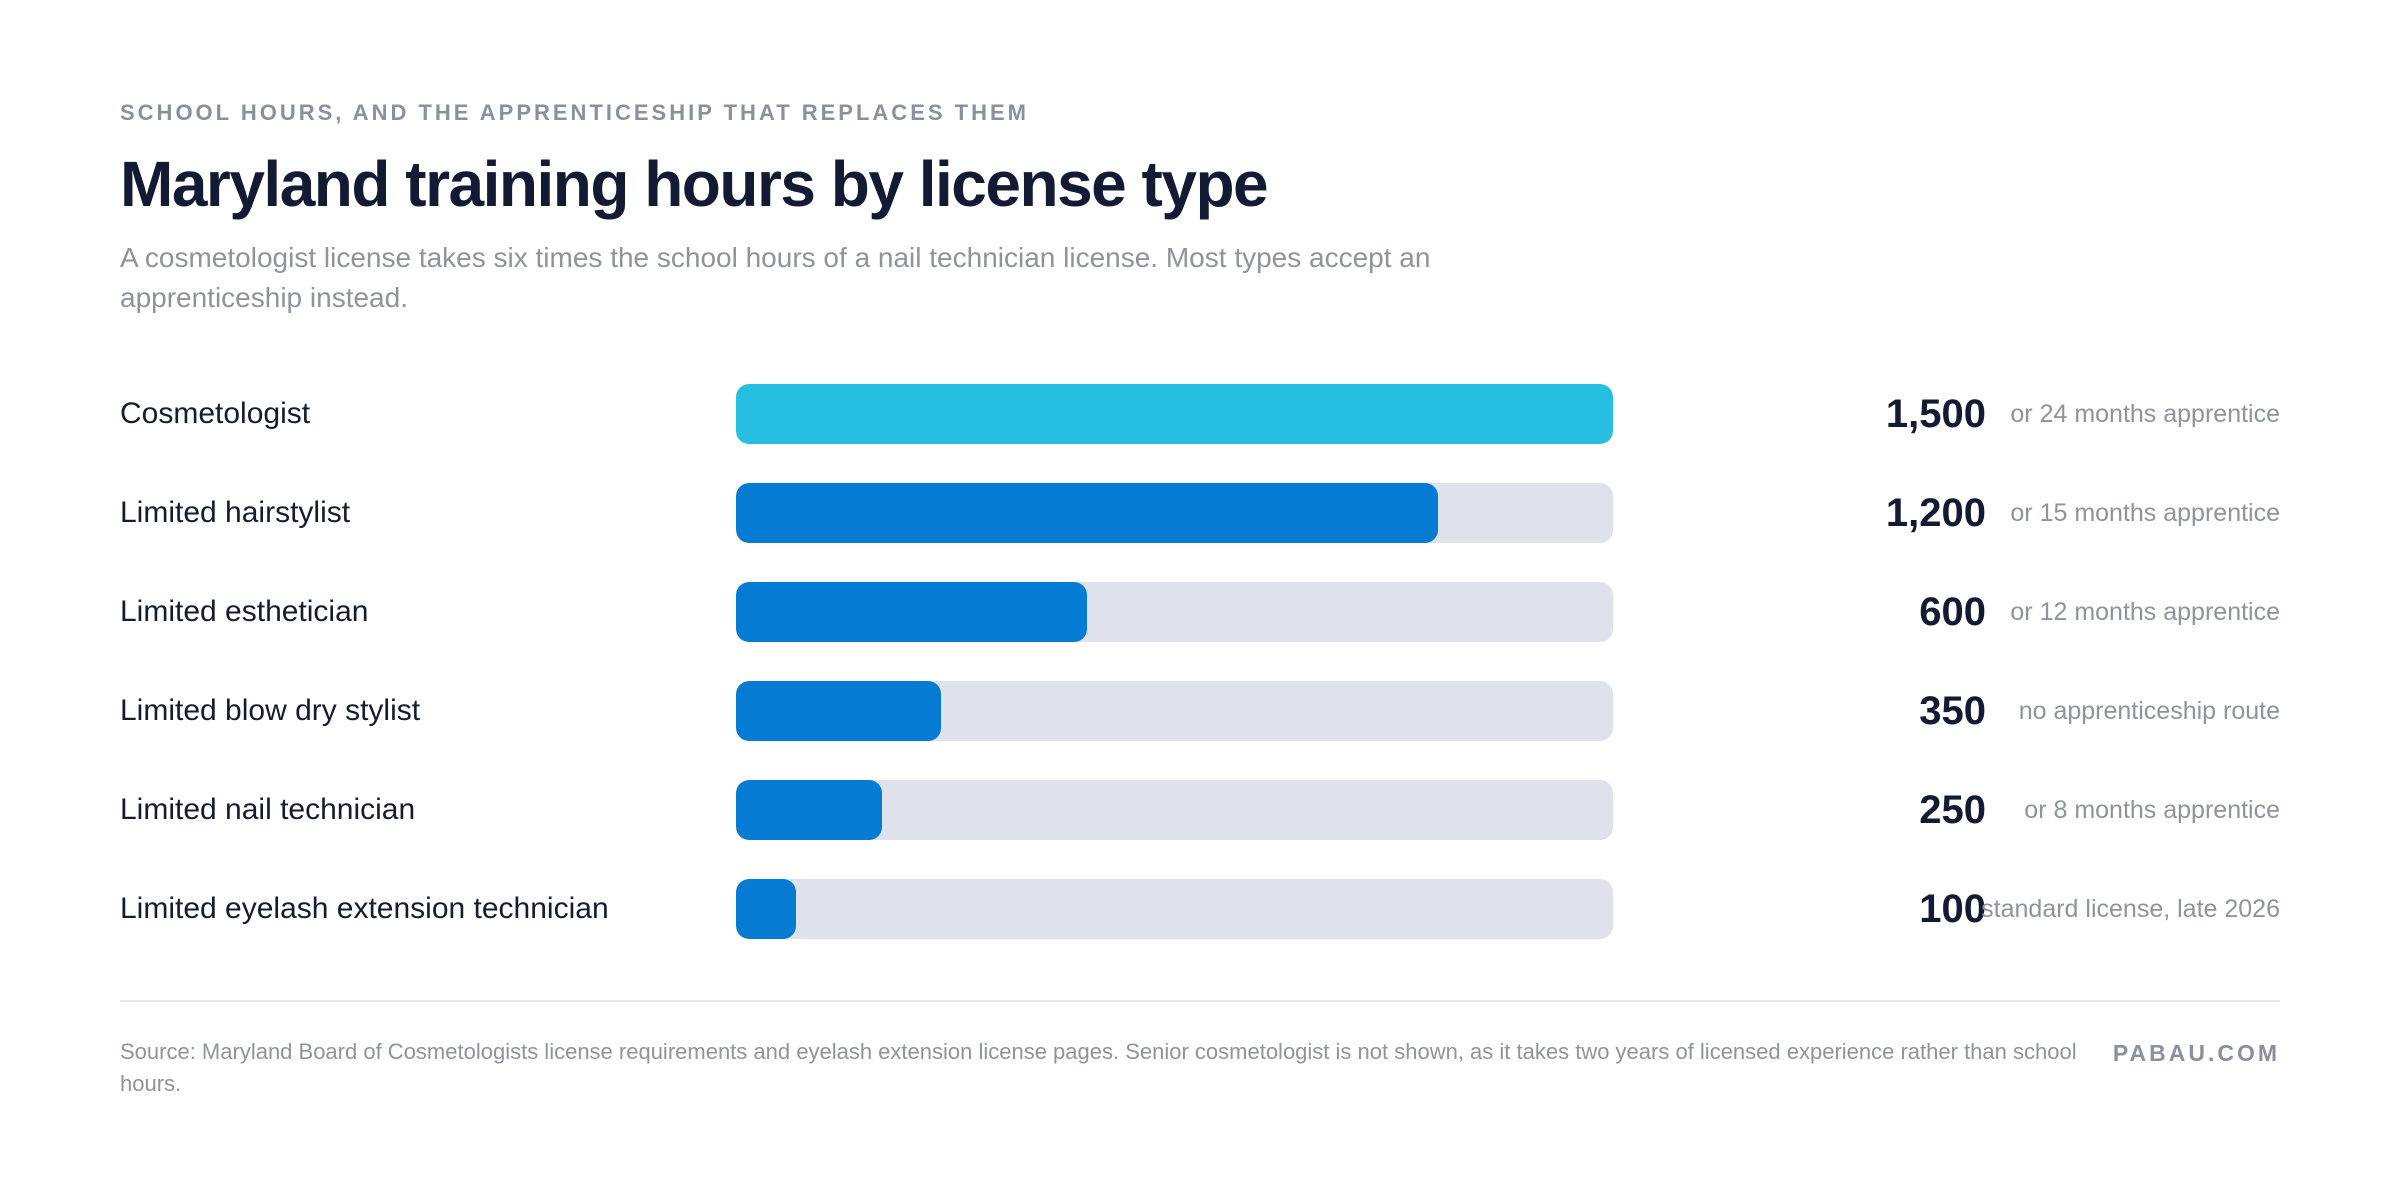 This screenshot has height=1198, width=2400. Describe the element at coordinates (1935, 414) in the screenshot. I see `value-label: 1,500` at that location.